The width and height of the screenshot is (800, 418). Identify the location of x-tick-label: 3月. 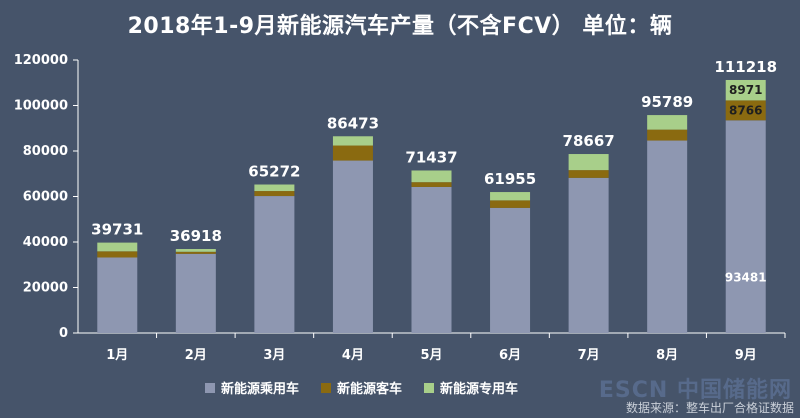
(274, 355).